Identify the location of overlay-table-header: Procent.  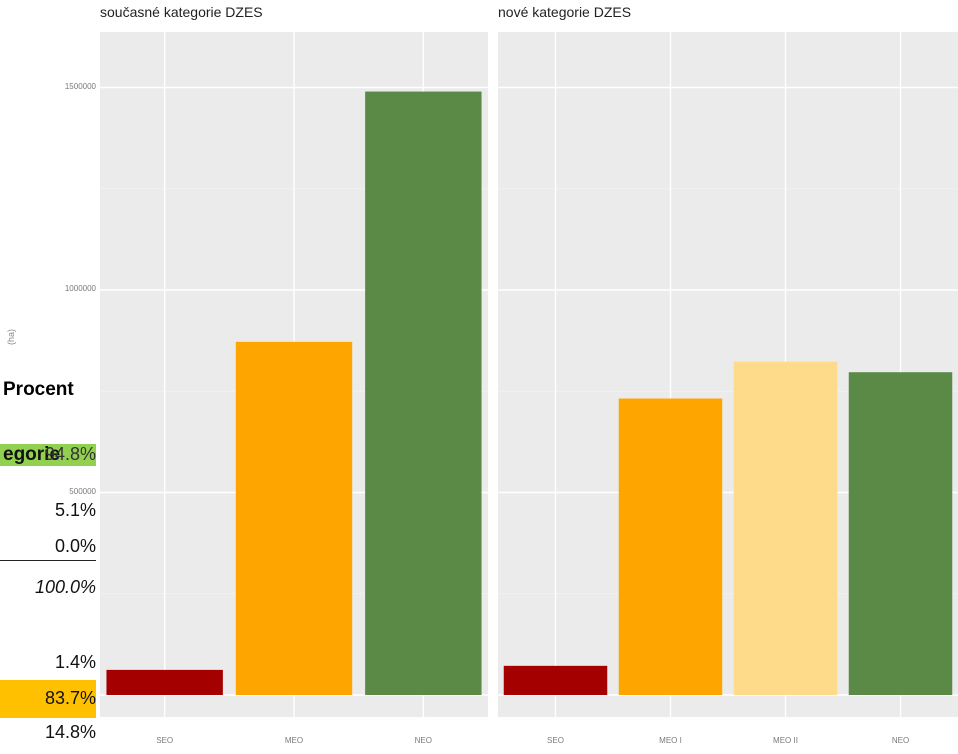
(48, 411).